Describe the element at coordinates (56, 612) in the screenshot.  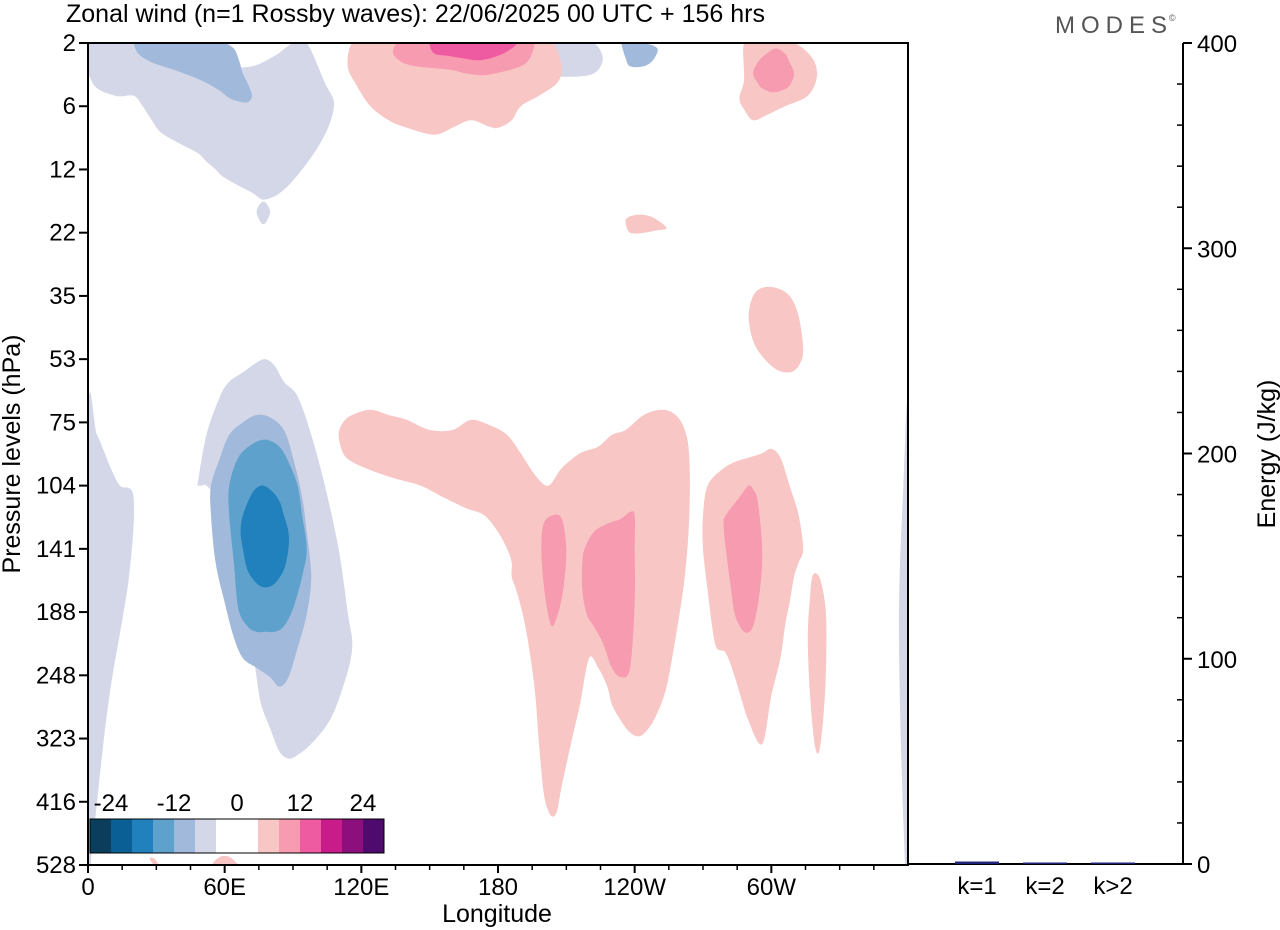
I see `y-tick-label: 188` at that location.